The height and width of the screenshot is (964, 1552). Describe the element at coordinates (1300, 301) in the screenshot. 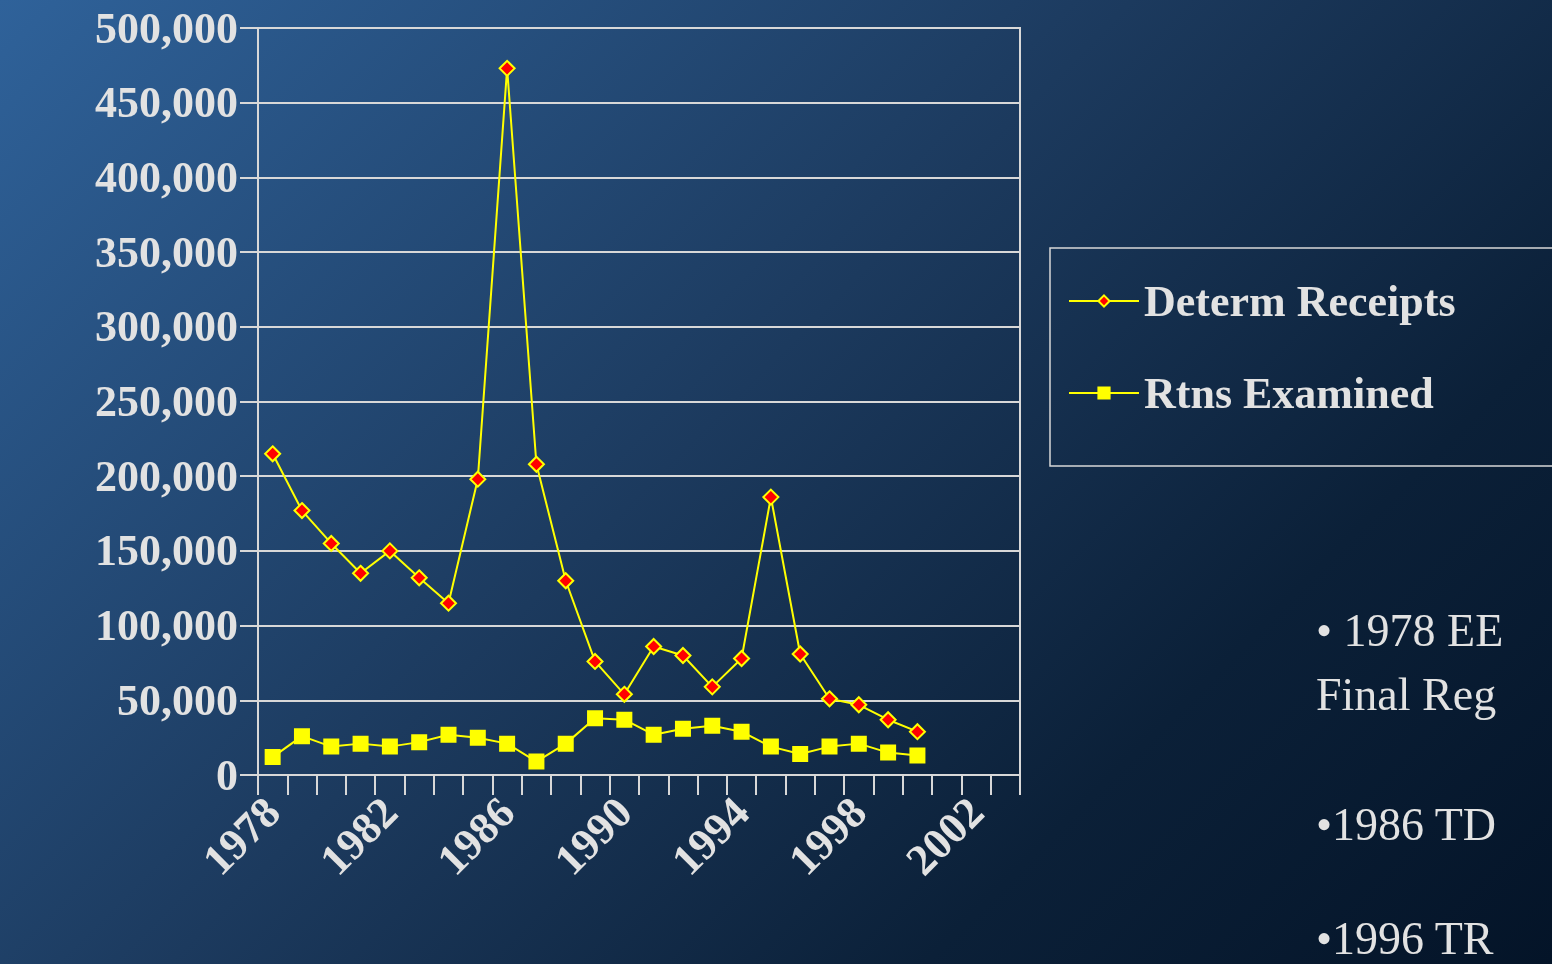

I see `legend-label: Determ Receipts` at that location.